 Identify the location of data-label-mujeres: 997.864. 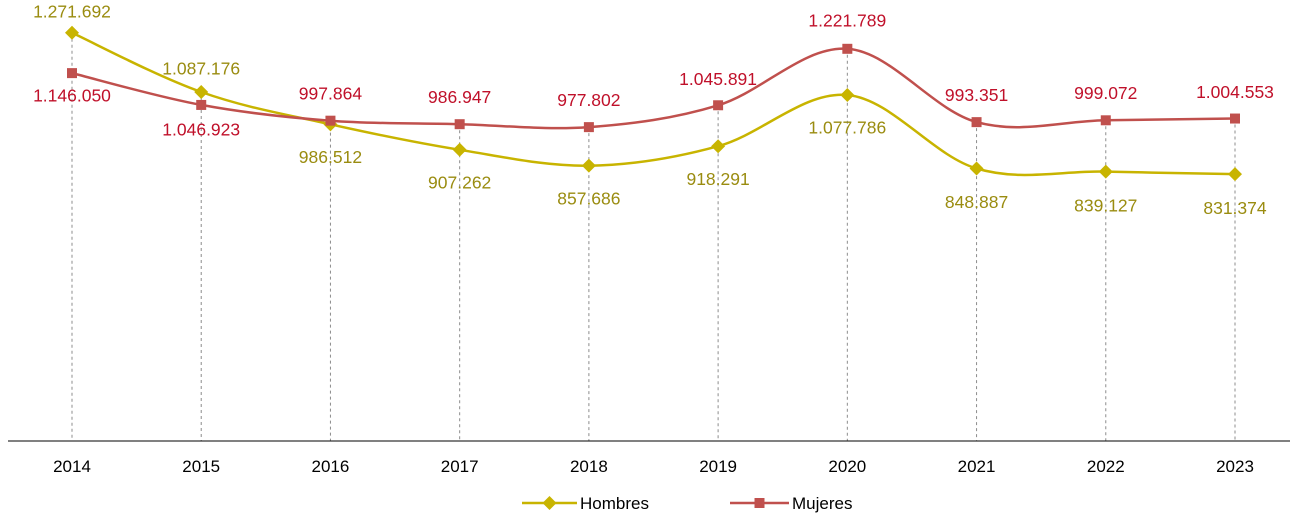
(331, 93).